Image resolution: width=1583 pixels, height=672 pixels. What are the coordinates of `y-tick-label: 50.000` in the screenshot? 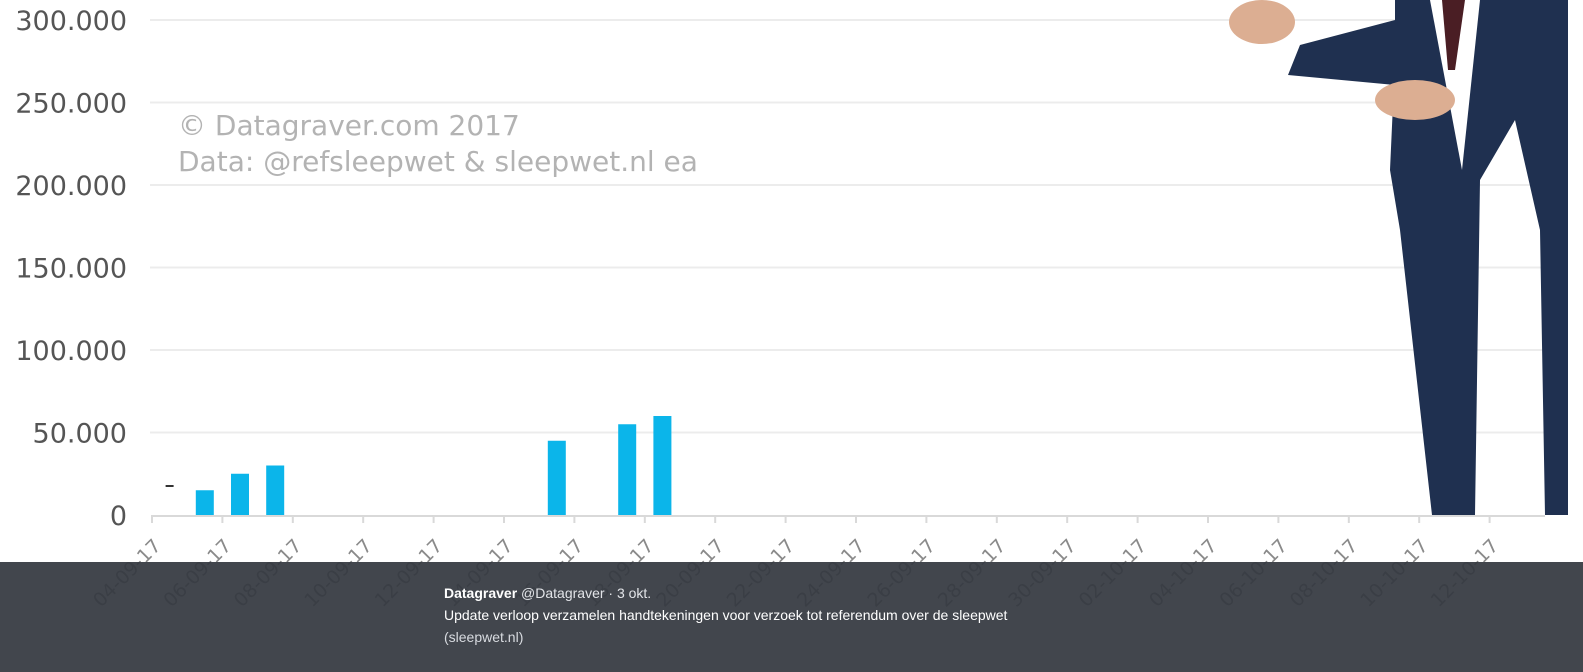 It's located at (80, 434).